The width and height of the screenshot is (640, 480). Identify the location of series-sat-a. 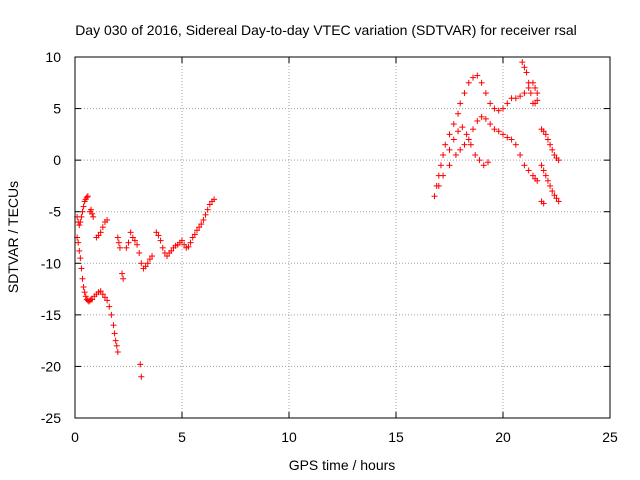
(82, 211).